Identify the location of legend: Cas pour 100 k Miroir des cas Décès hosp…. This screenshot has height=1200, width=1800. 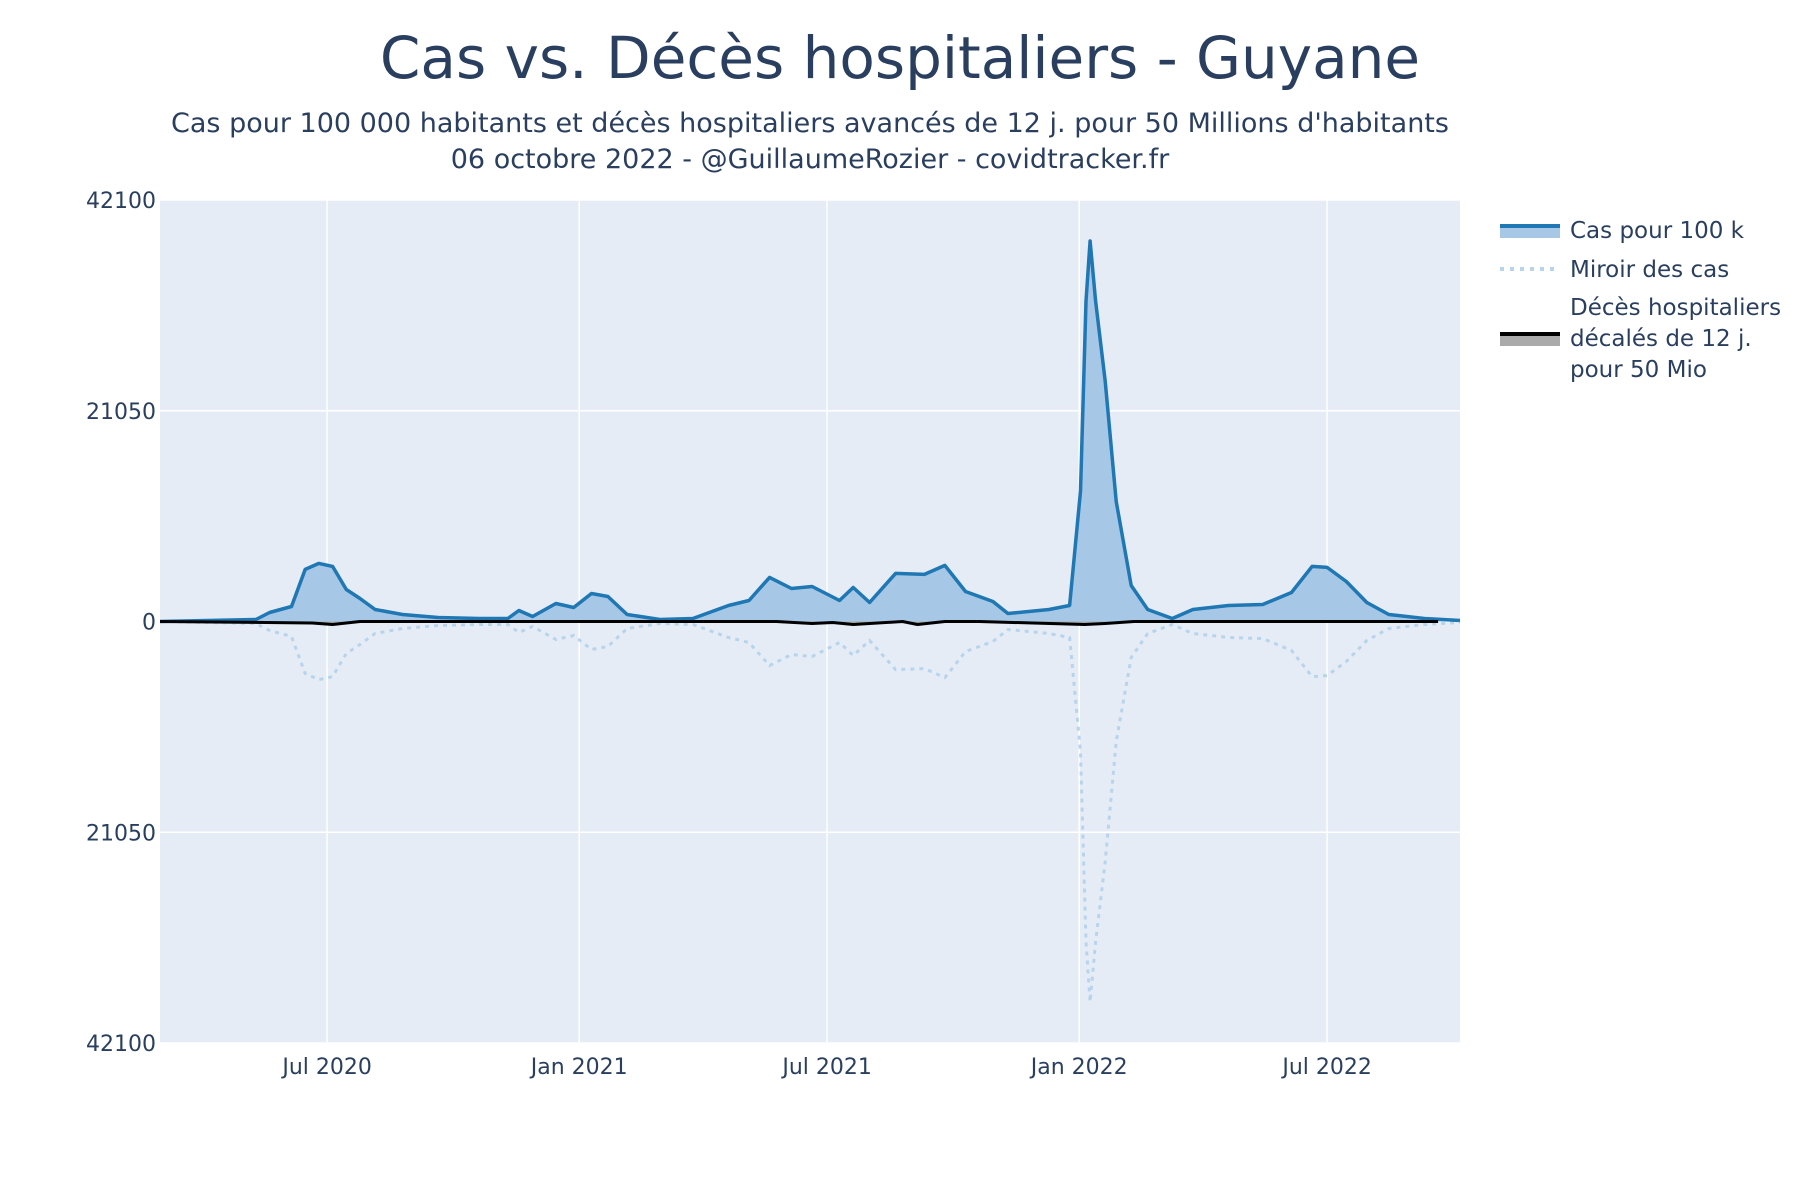
(1640, 300).